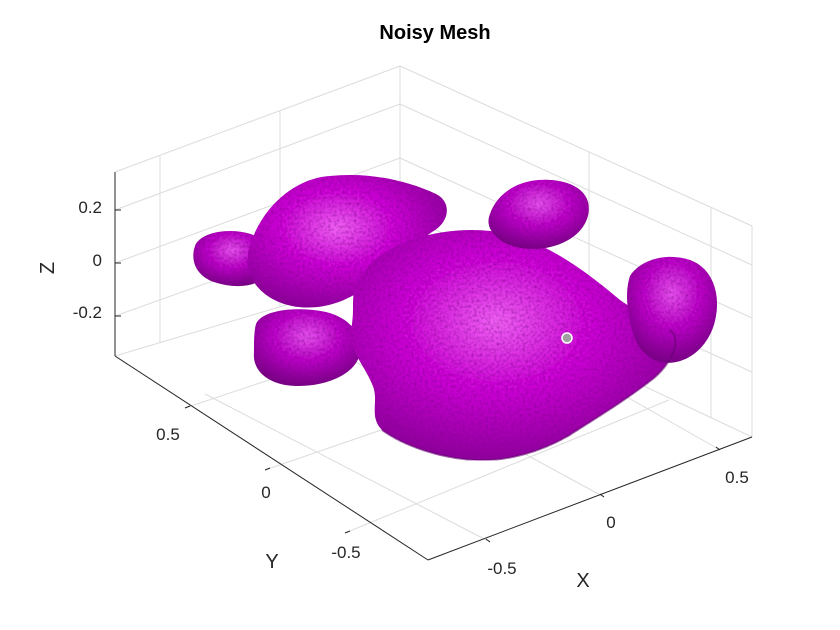 This screenshot has height=630, width=840. Describe the element at coordinates (48, 268) in the screenshot. I see `z-axis-label: Z` at that location.